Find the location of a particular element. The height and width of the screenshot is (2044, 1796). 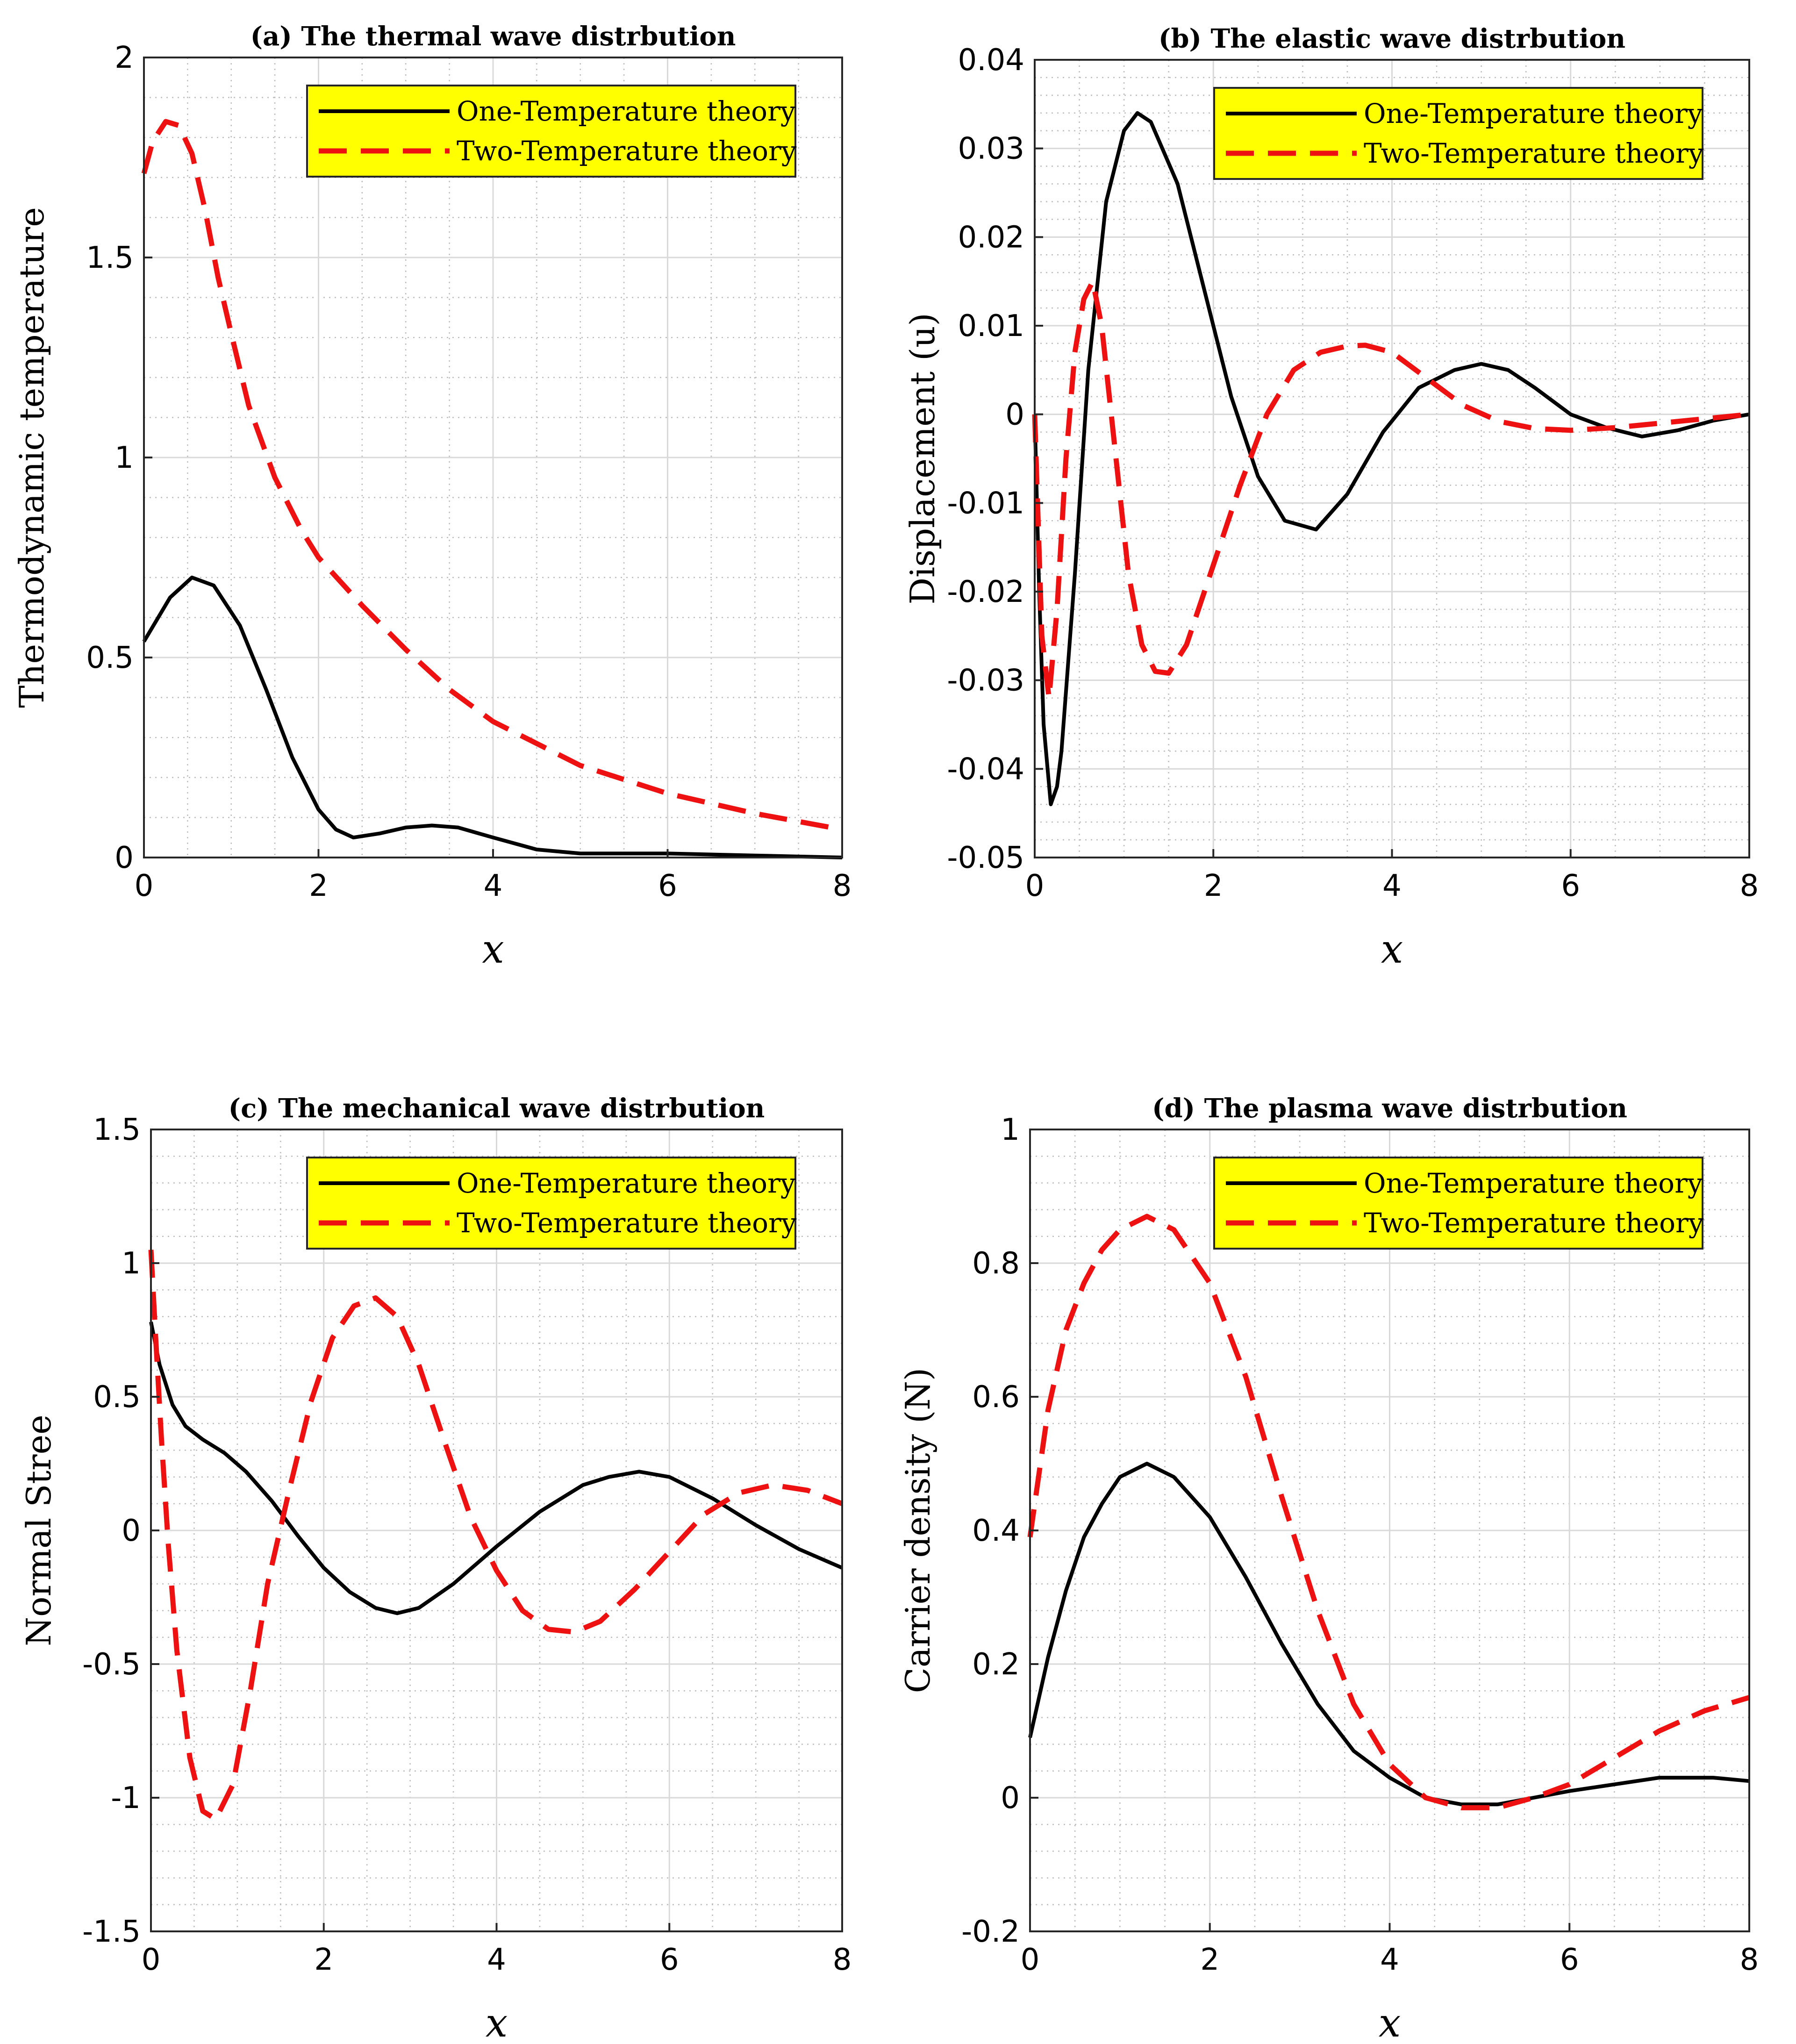

y-axis-label: Thermodynamic temperature is located at coordinates (31, 457).